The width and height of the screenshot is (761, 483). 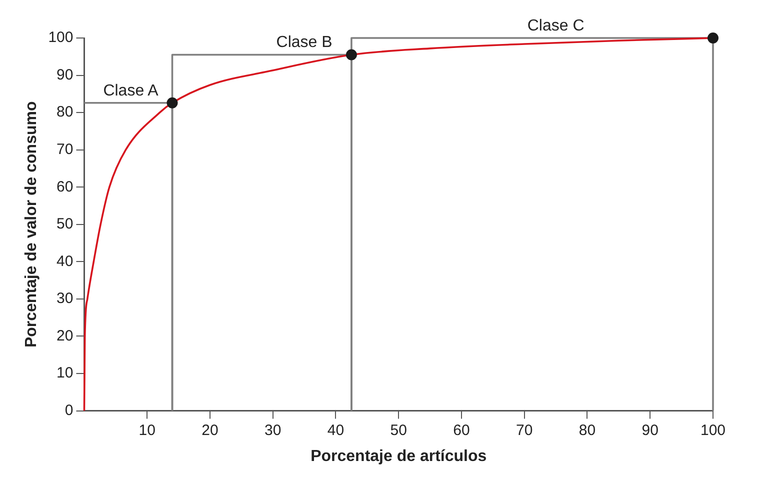 What do you see at coordinates (555, 25) in the screenshot?
I see `annotation: Clase C` at bounding box center [555, 25].